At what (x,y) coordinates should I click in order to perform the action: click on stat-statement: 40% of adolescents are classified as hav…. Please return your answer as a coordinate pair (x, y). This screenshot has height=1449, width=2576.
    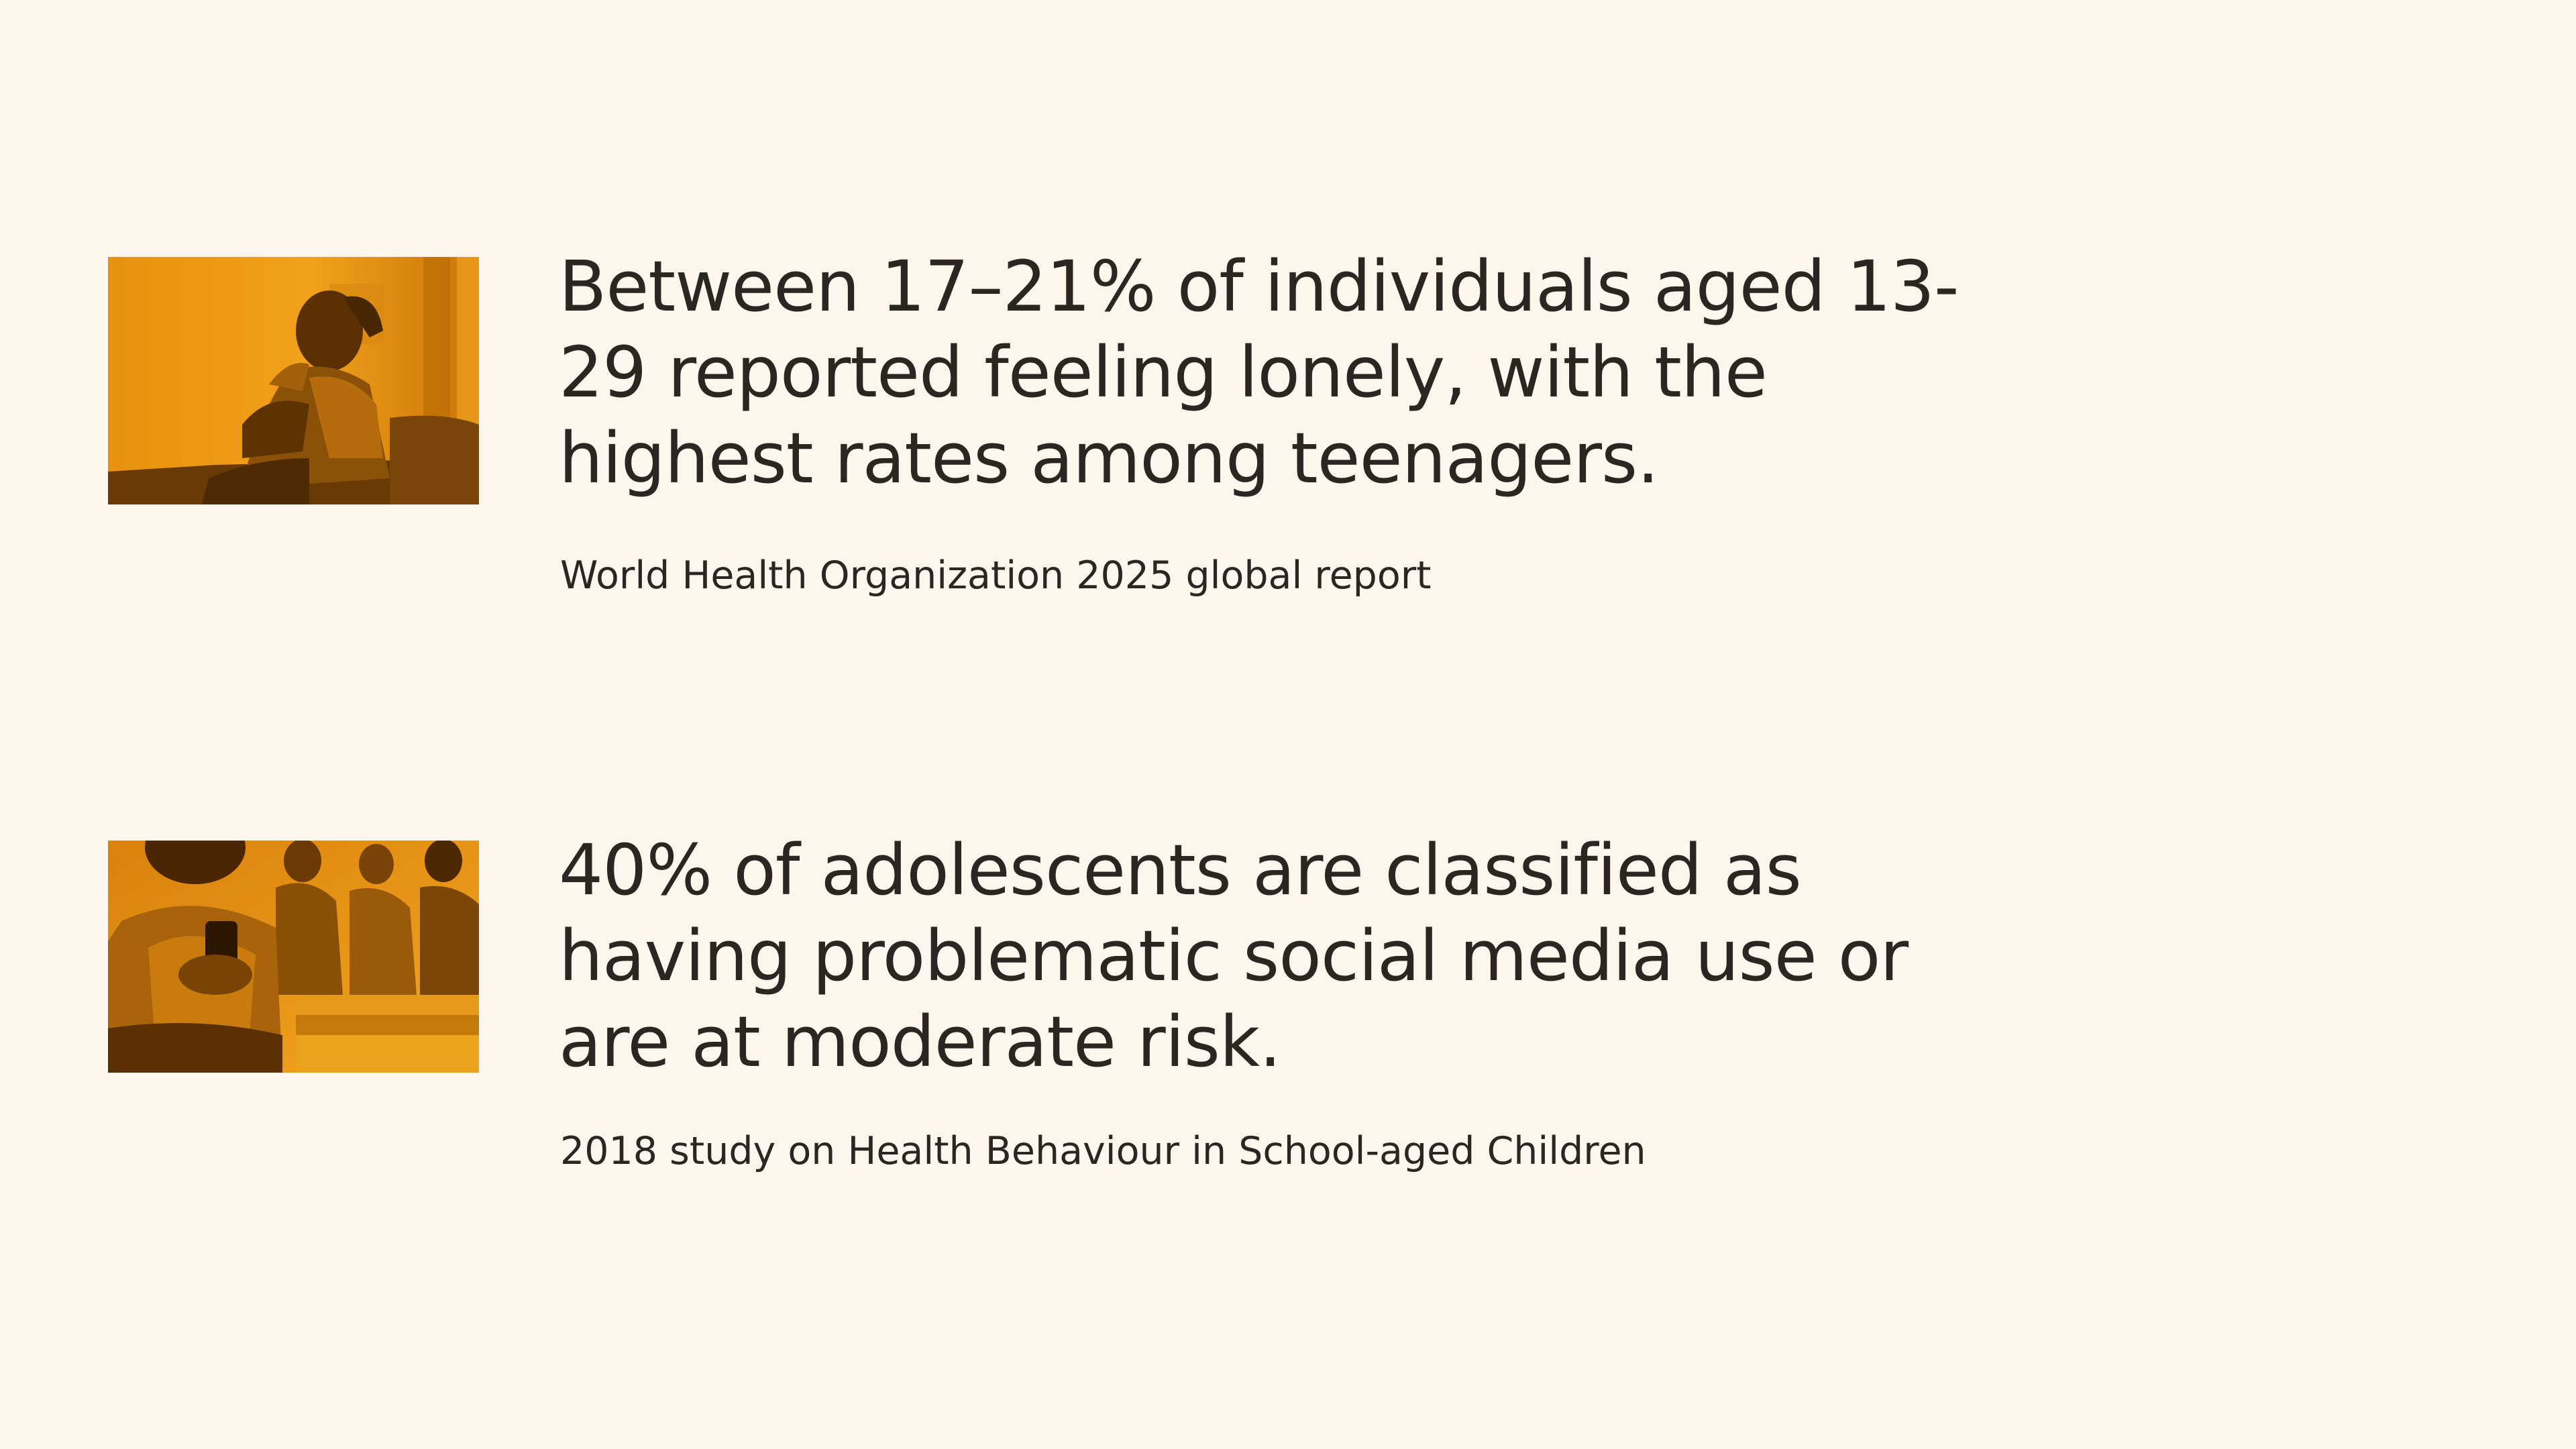
    Looking at the image, I should click on (1234, 956).